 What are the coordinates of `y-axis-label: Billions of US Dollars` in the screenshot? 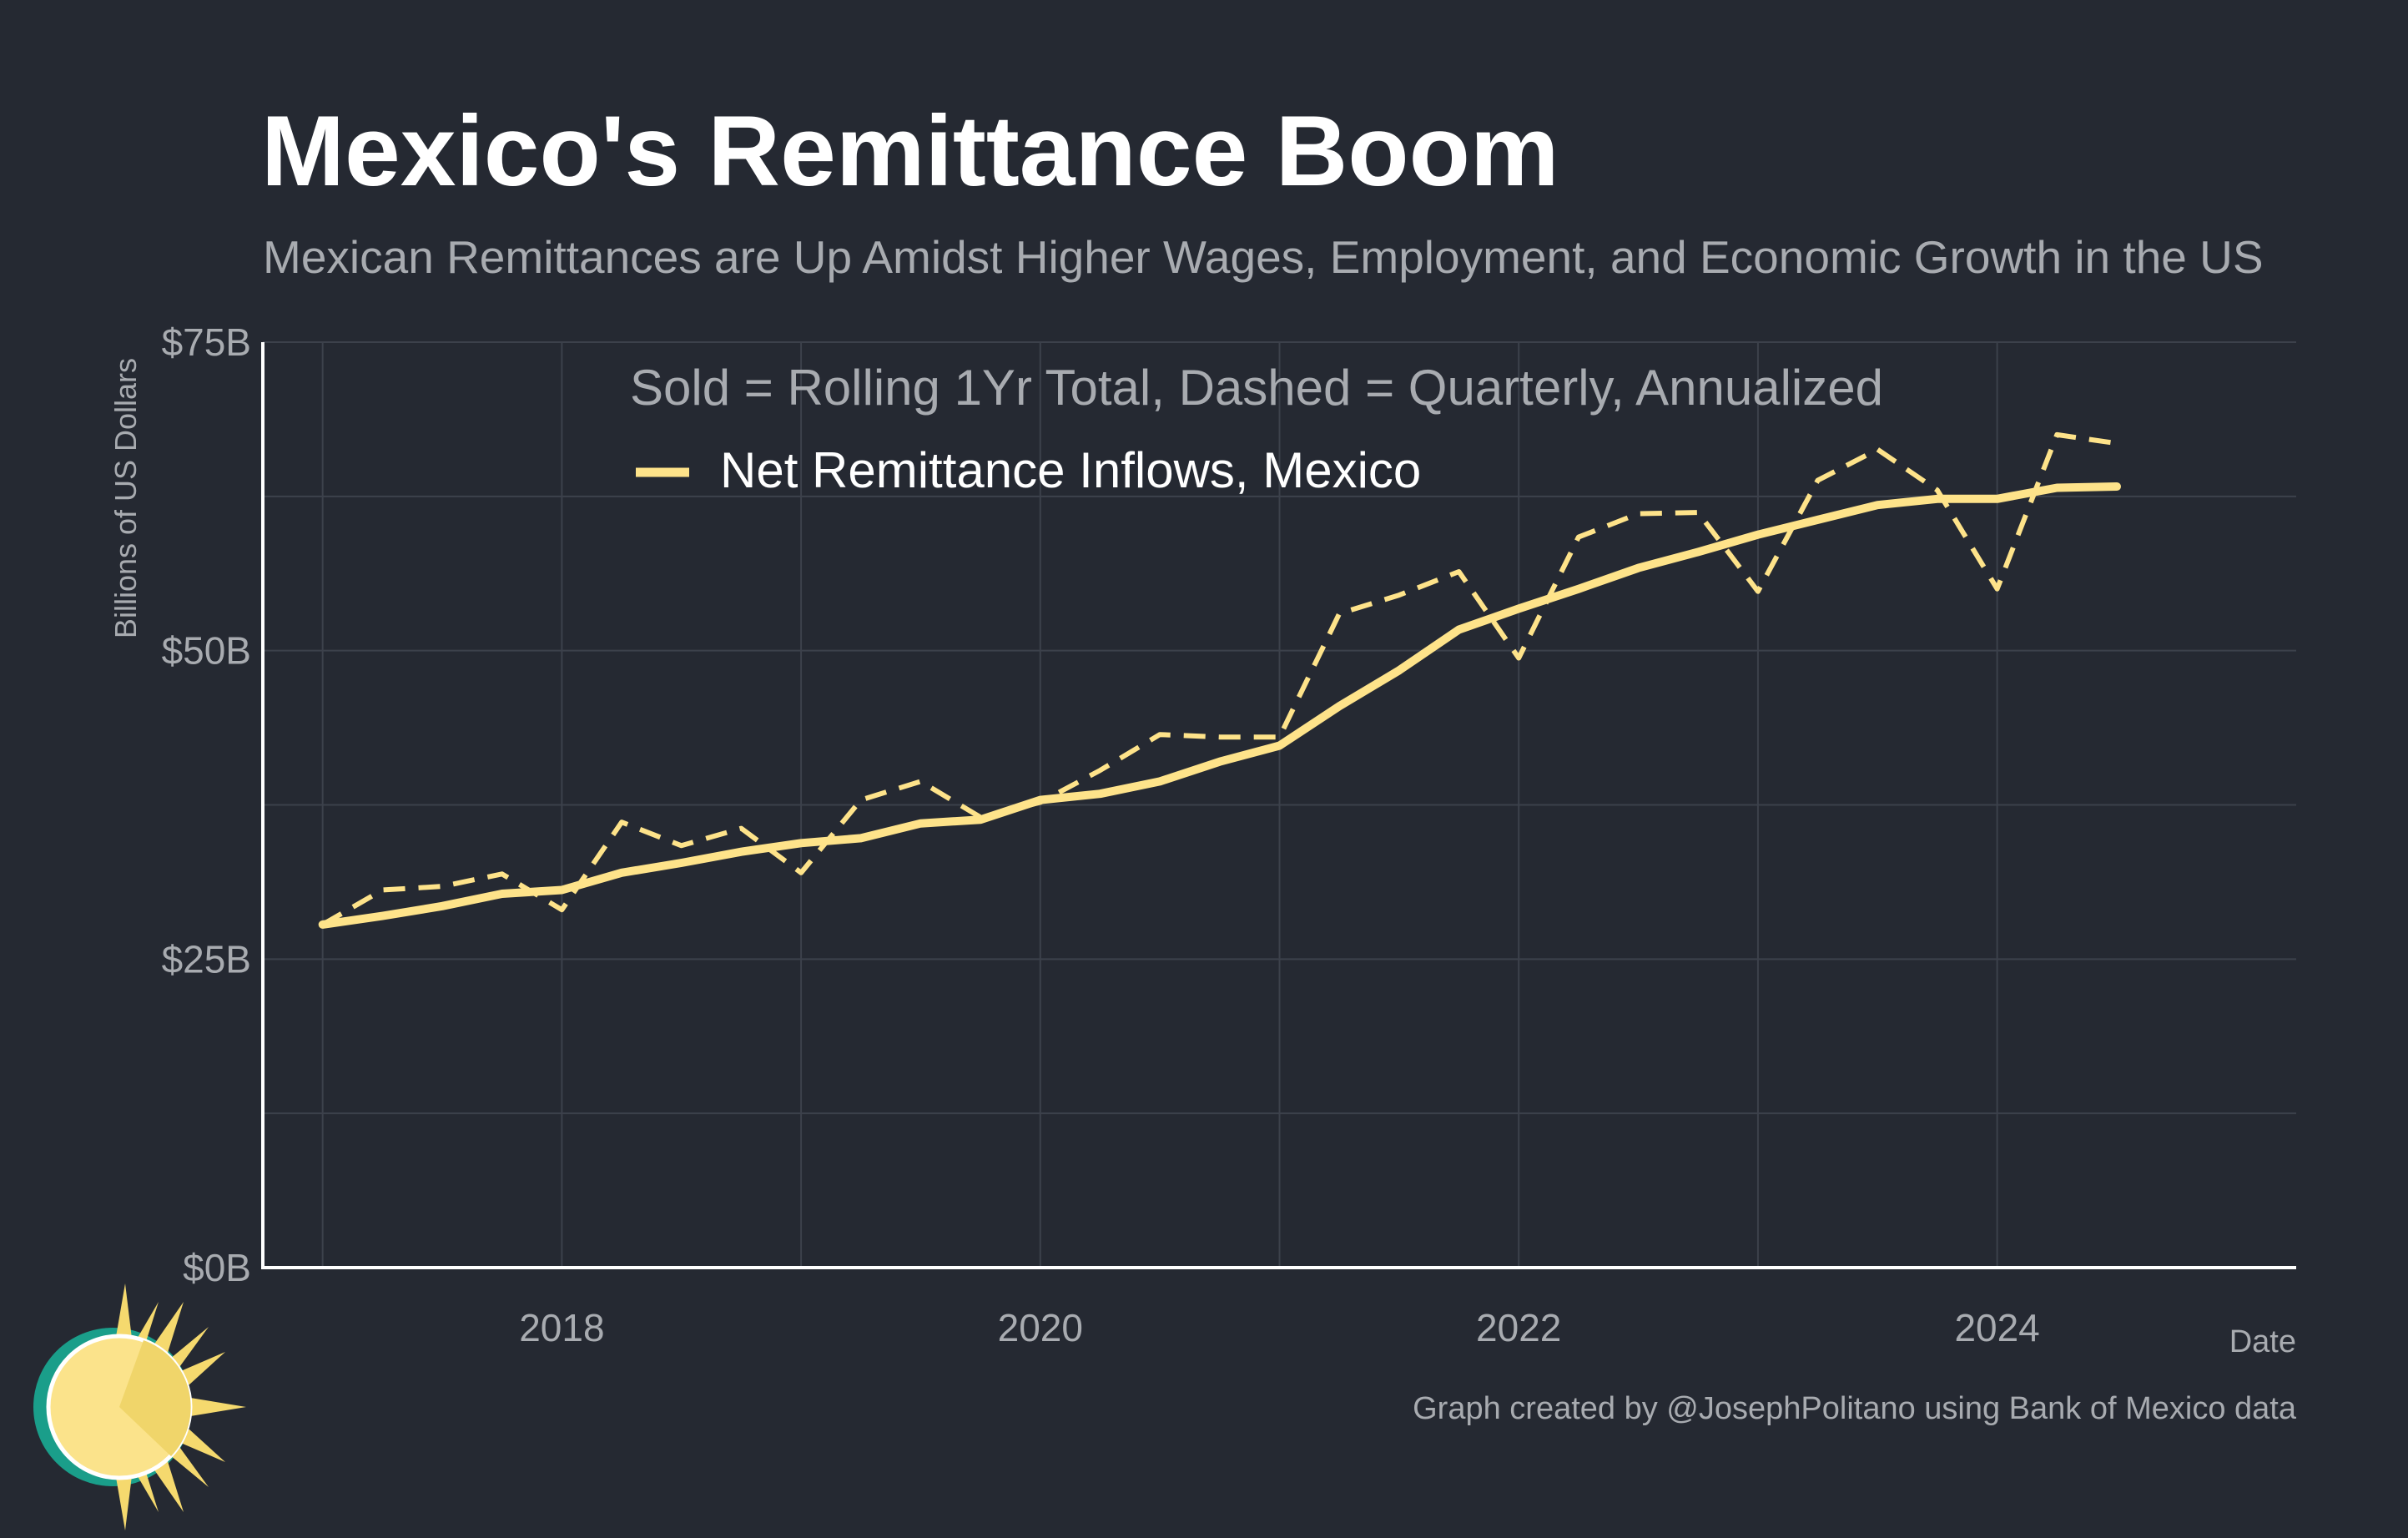 It's located at (125, 498).